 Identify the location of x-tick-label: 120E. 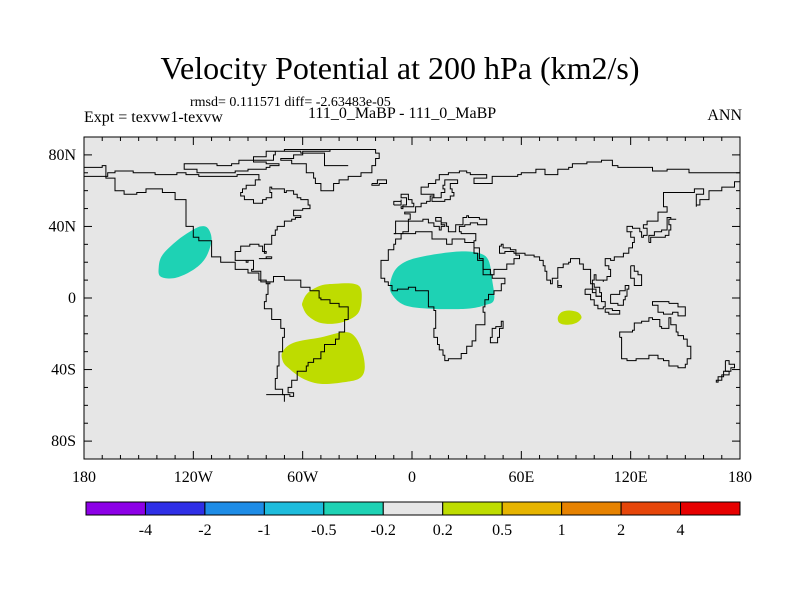
(631, 477).